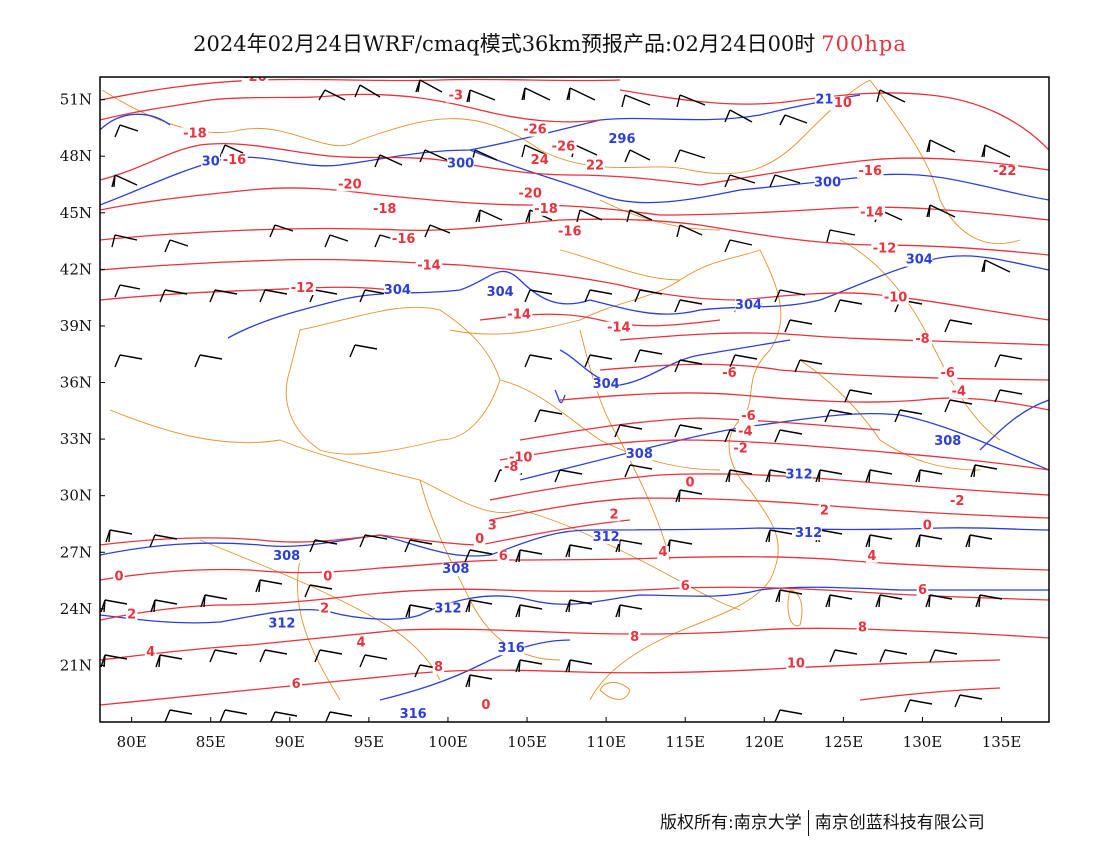 The height and width of the screenshot is (850, 1100). I want to click on temperature-label: -26, so click(535, 130).